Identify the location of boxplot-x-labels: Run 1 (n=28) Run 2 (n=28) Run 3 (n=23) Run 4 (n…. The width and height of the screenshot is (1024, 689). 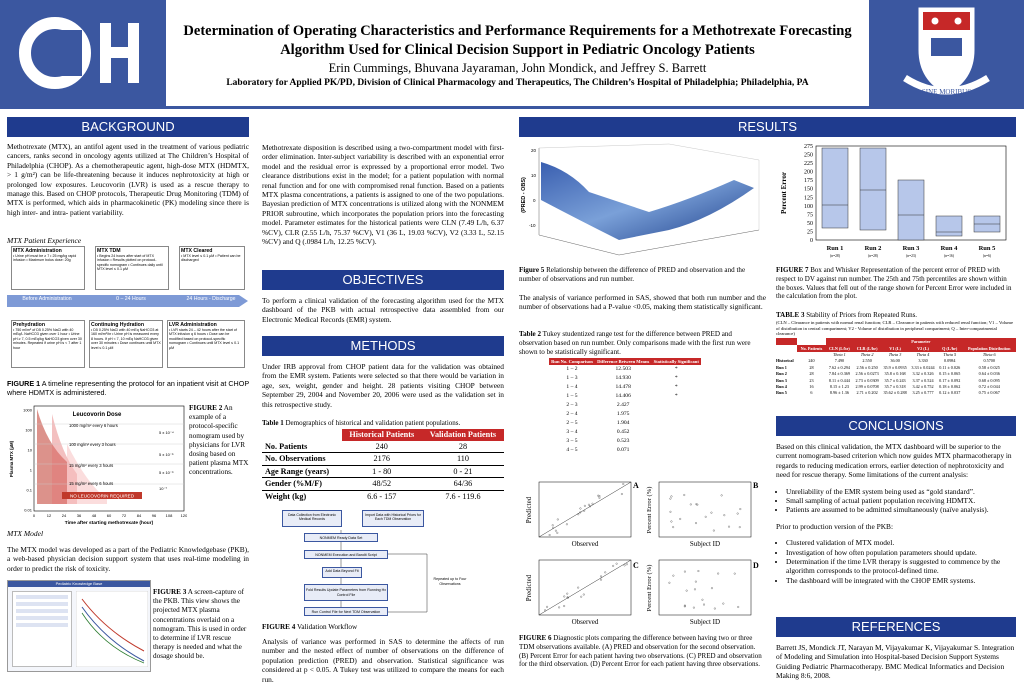
(912, 251).